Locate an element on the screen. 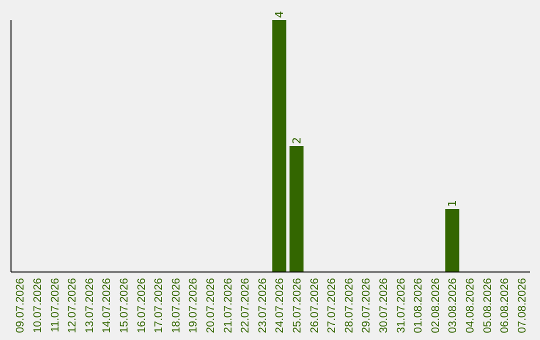 The height and width of the screenshot is (340, 540). data-label: 4 is located at coordinates (279, 14).